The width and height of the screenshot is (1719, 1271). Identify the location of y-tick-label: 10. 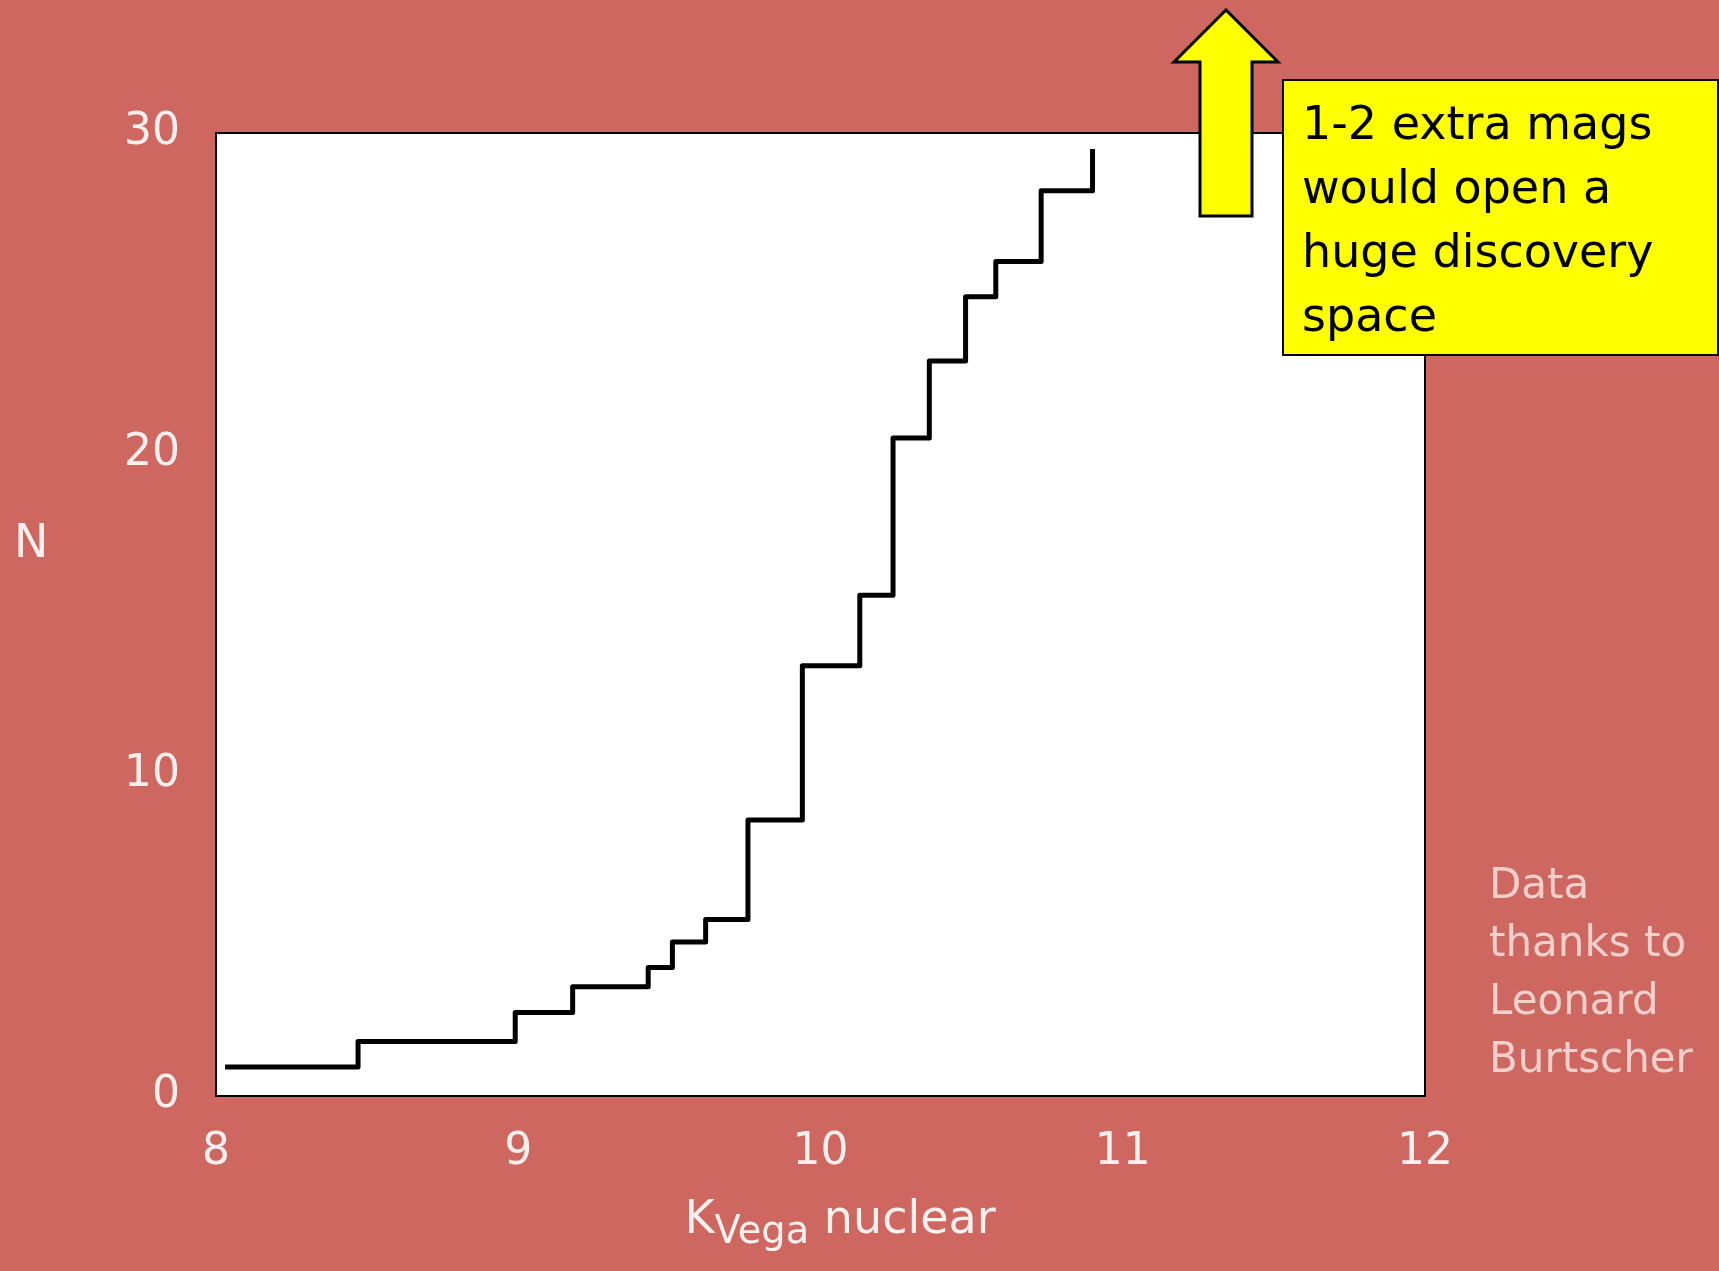
(152, 771).